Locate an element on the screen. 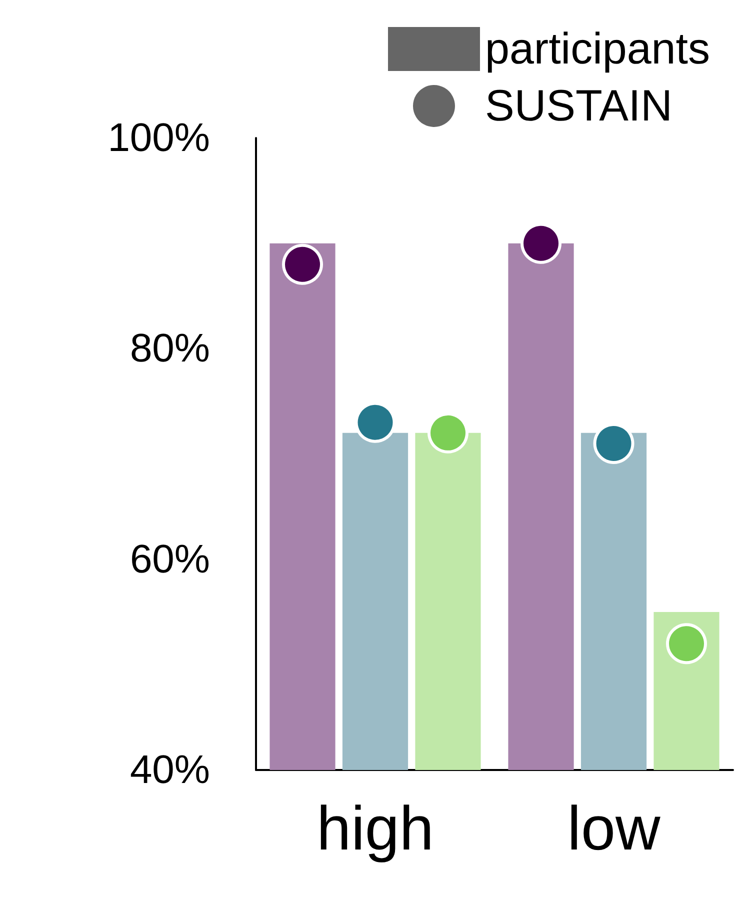  legend-label: SUSTAIN is located at coordinates (578, 106).